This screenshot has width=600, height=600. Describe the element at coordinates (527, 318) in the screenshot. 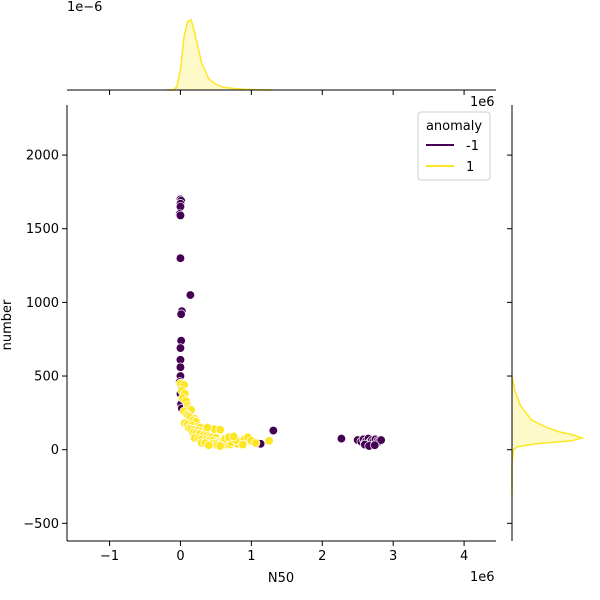

I see `marginal-y-panel: 1e6` at that location.